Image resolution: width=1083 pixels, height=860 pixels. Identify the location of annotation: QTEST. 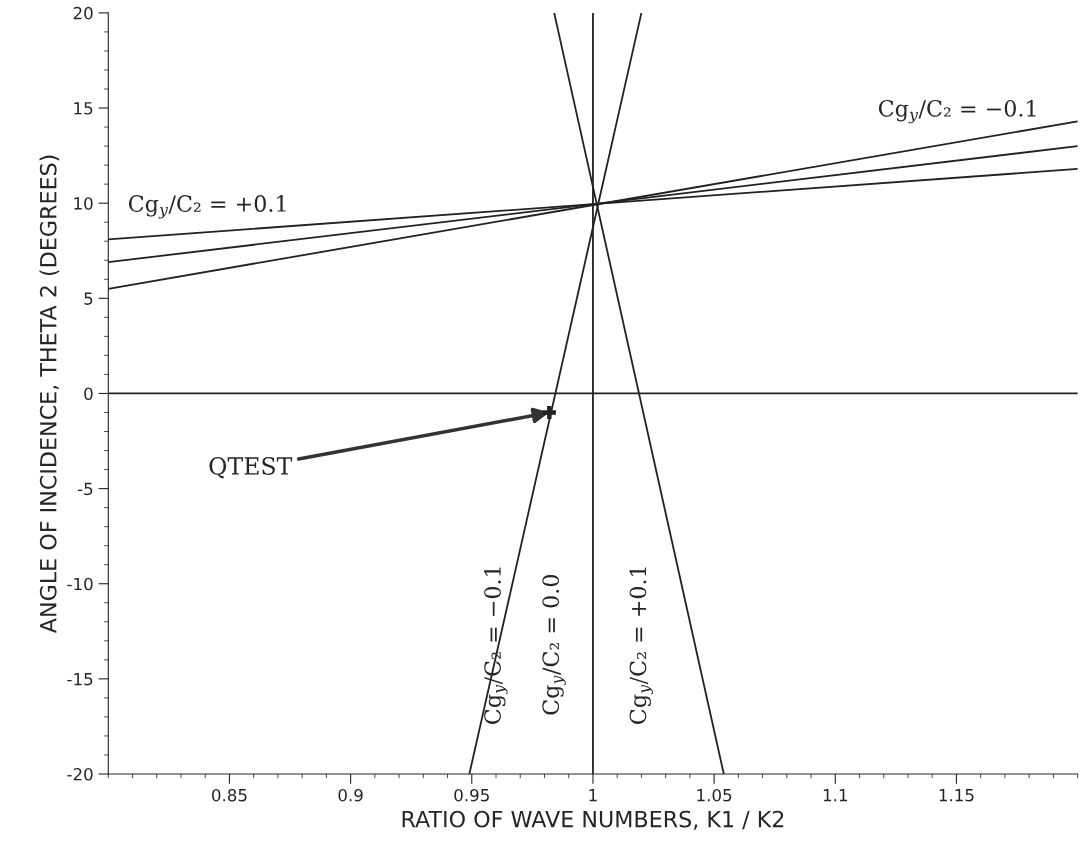
(251, 468).